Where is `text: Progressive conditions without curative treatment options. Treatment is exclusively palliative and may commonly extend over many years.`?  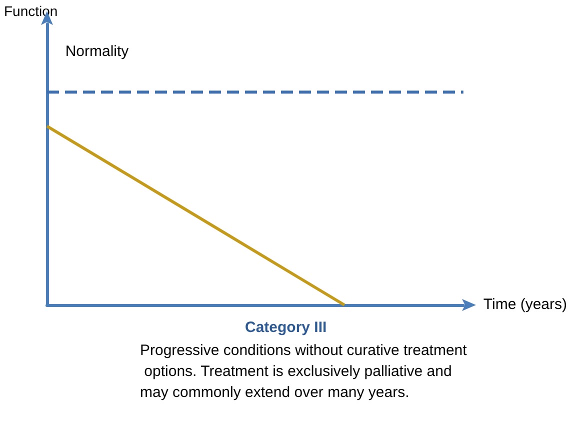
text: Progressive conditions without curative treatment options. Treatment is exclusively palliative and may commonly extend over many years. is located at coordinates (304, 371).